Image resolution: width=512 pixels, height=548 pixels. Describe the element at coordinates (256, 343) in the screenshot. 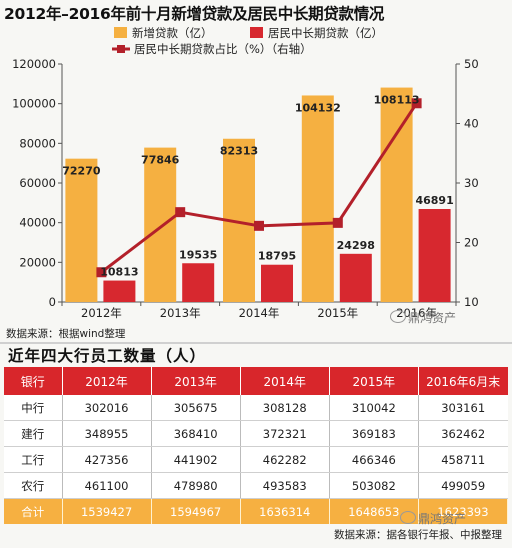

I see `section-divider` at that location.